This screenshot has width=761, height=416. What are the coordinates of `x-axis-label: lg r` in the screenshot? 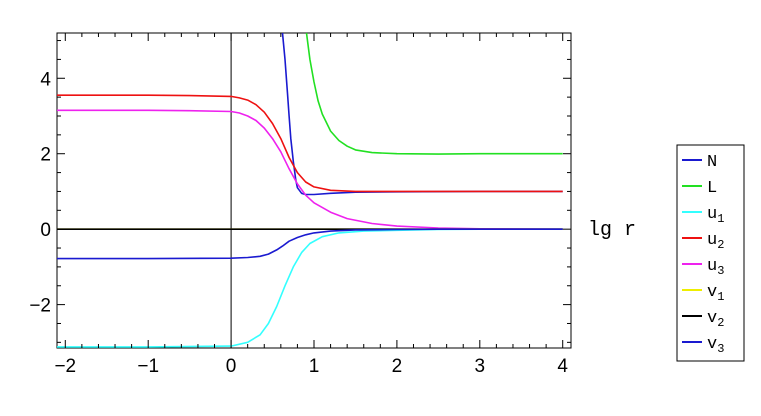 It's located at (612, 230).